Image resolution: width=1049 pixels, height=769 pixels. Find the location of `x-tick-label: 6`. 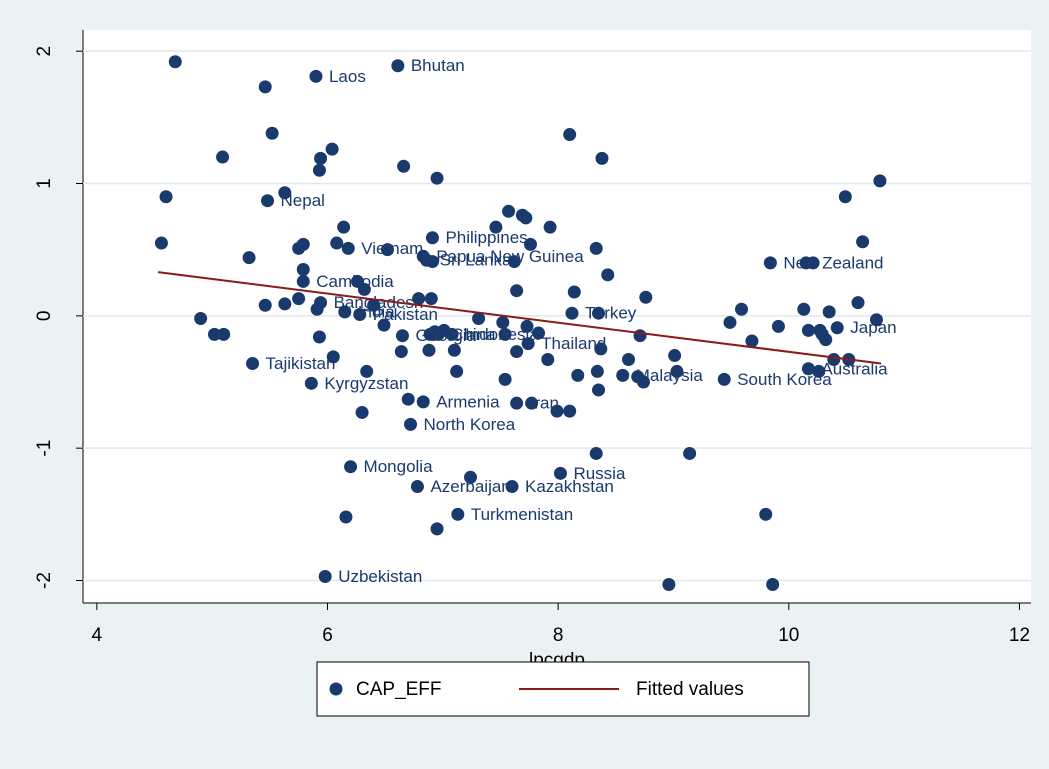

x-tick-label: 6 is located at coordinates (327, 635).